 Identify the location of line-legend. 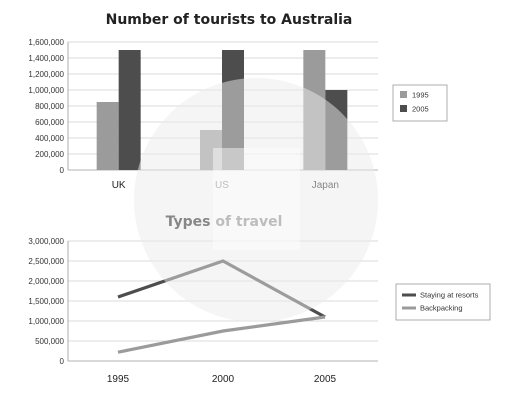
(443, 302).